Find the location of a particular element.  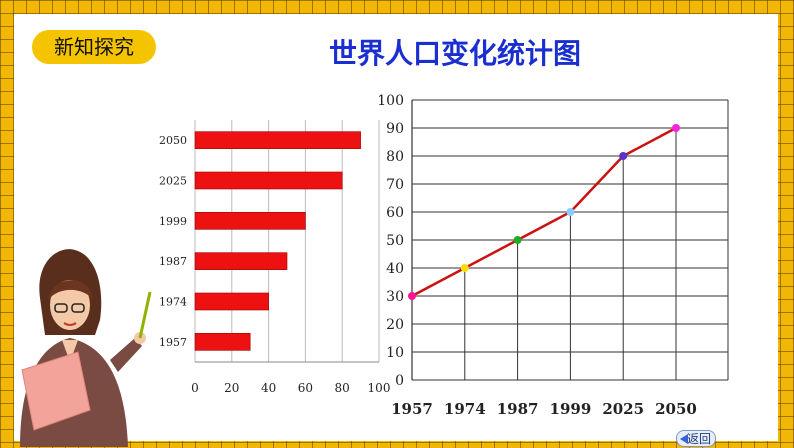

bar-x-tick-label-20: 20 is located at coordinates (231, 388).